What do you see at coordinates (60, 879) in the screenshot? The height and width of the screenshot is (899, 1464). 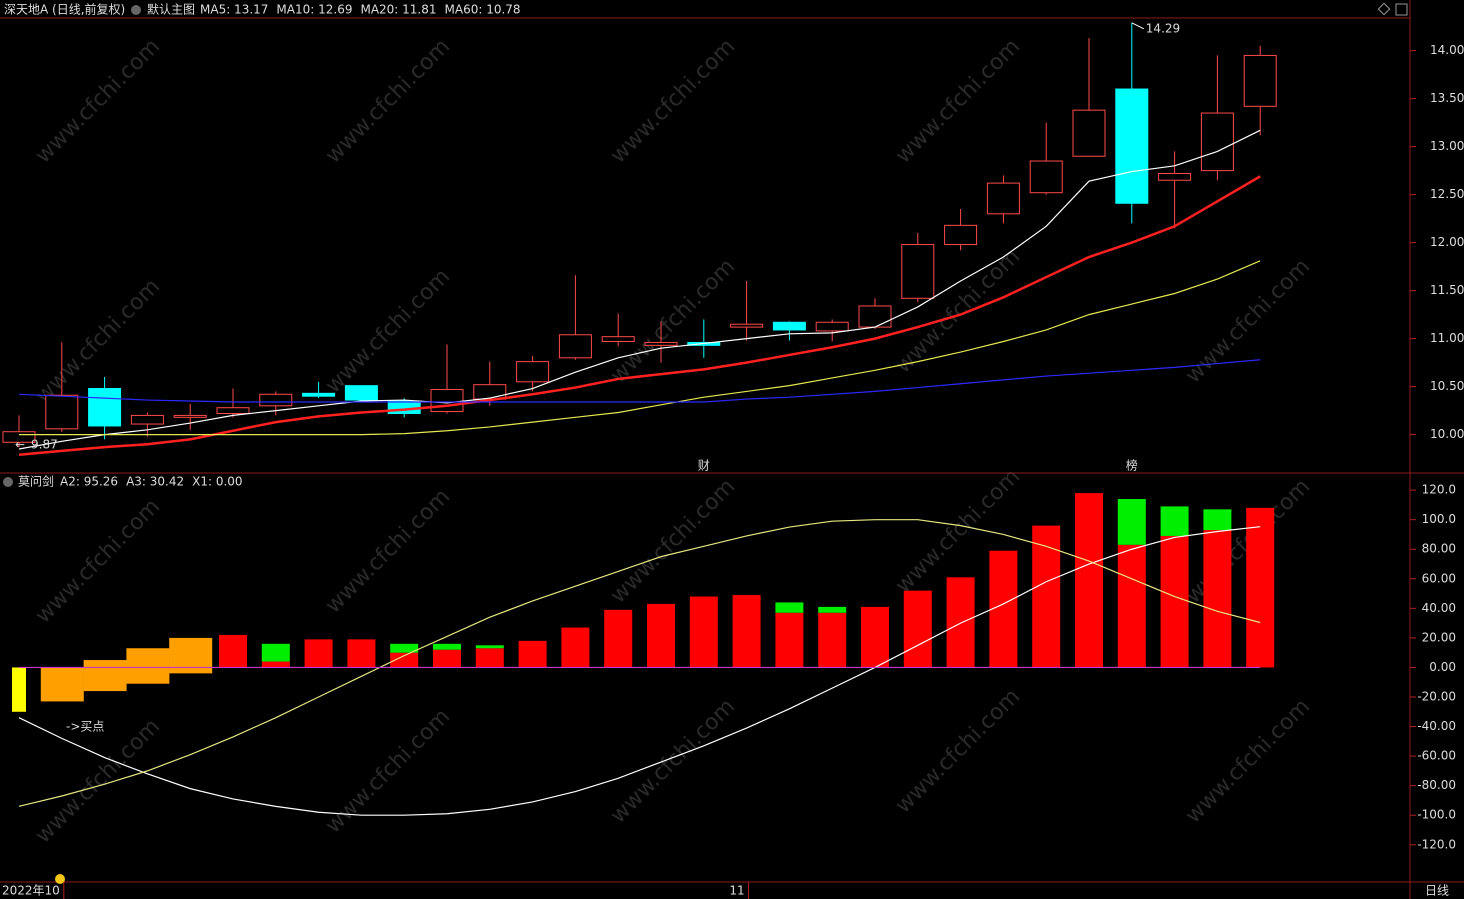 I see `emoji-icon` at bounding box center [60, 879].